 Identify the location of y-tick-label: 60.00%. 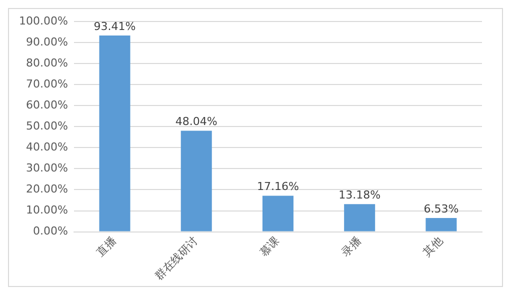
(47, 105).